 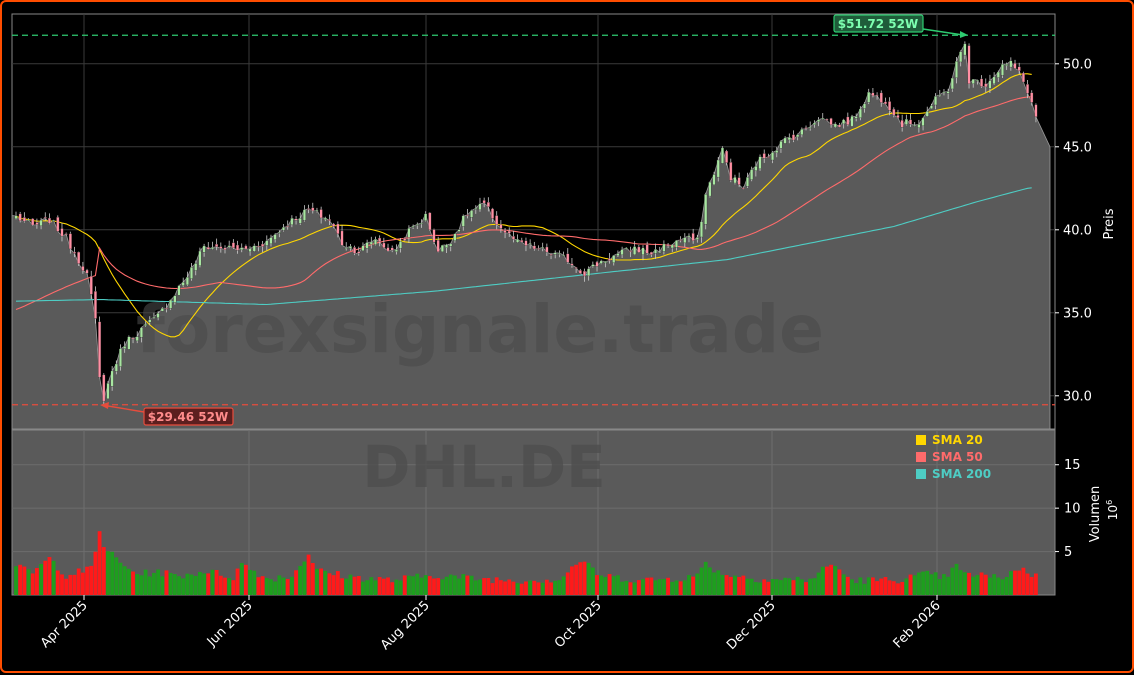 I want to click on x-tick-label: Aug 2025, so click(x=405, y=625).